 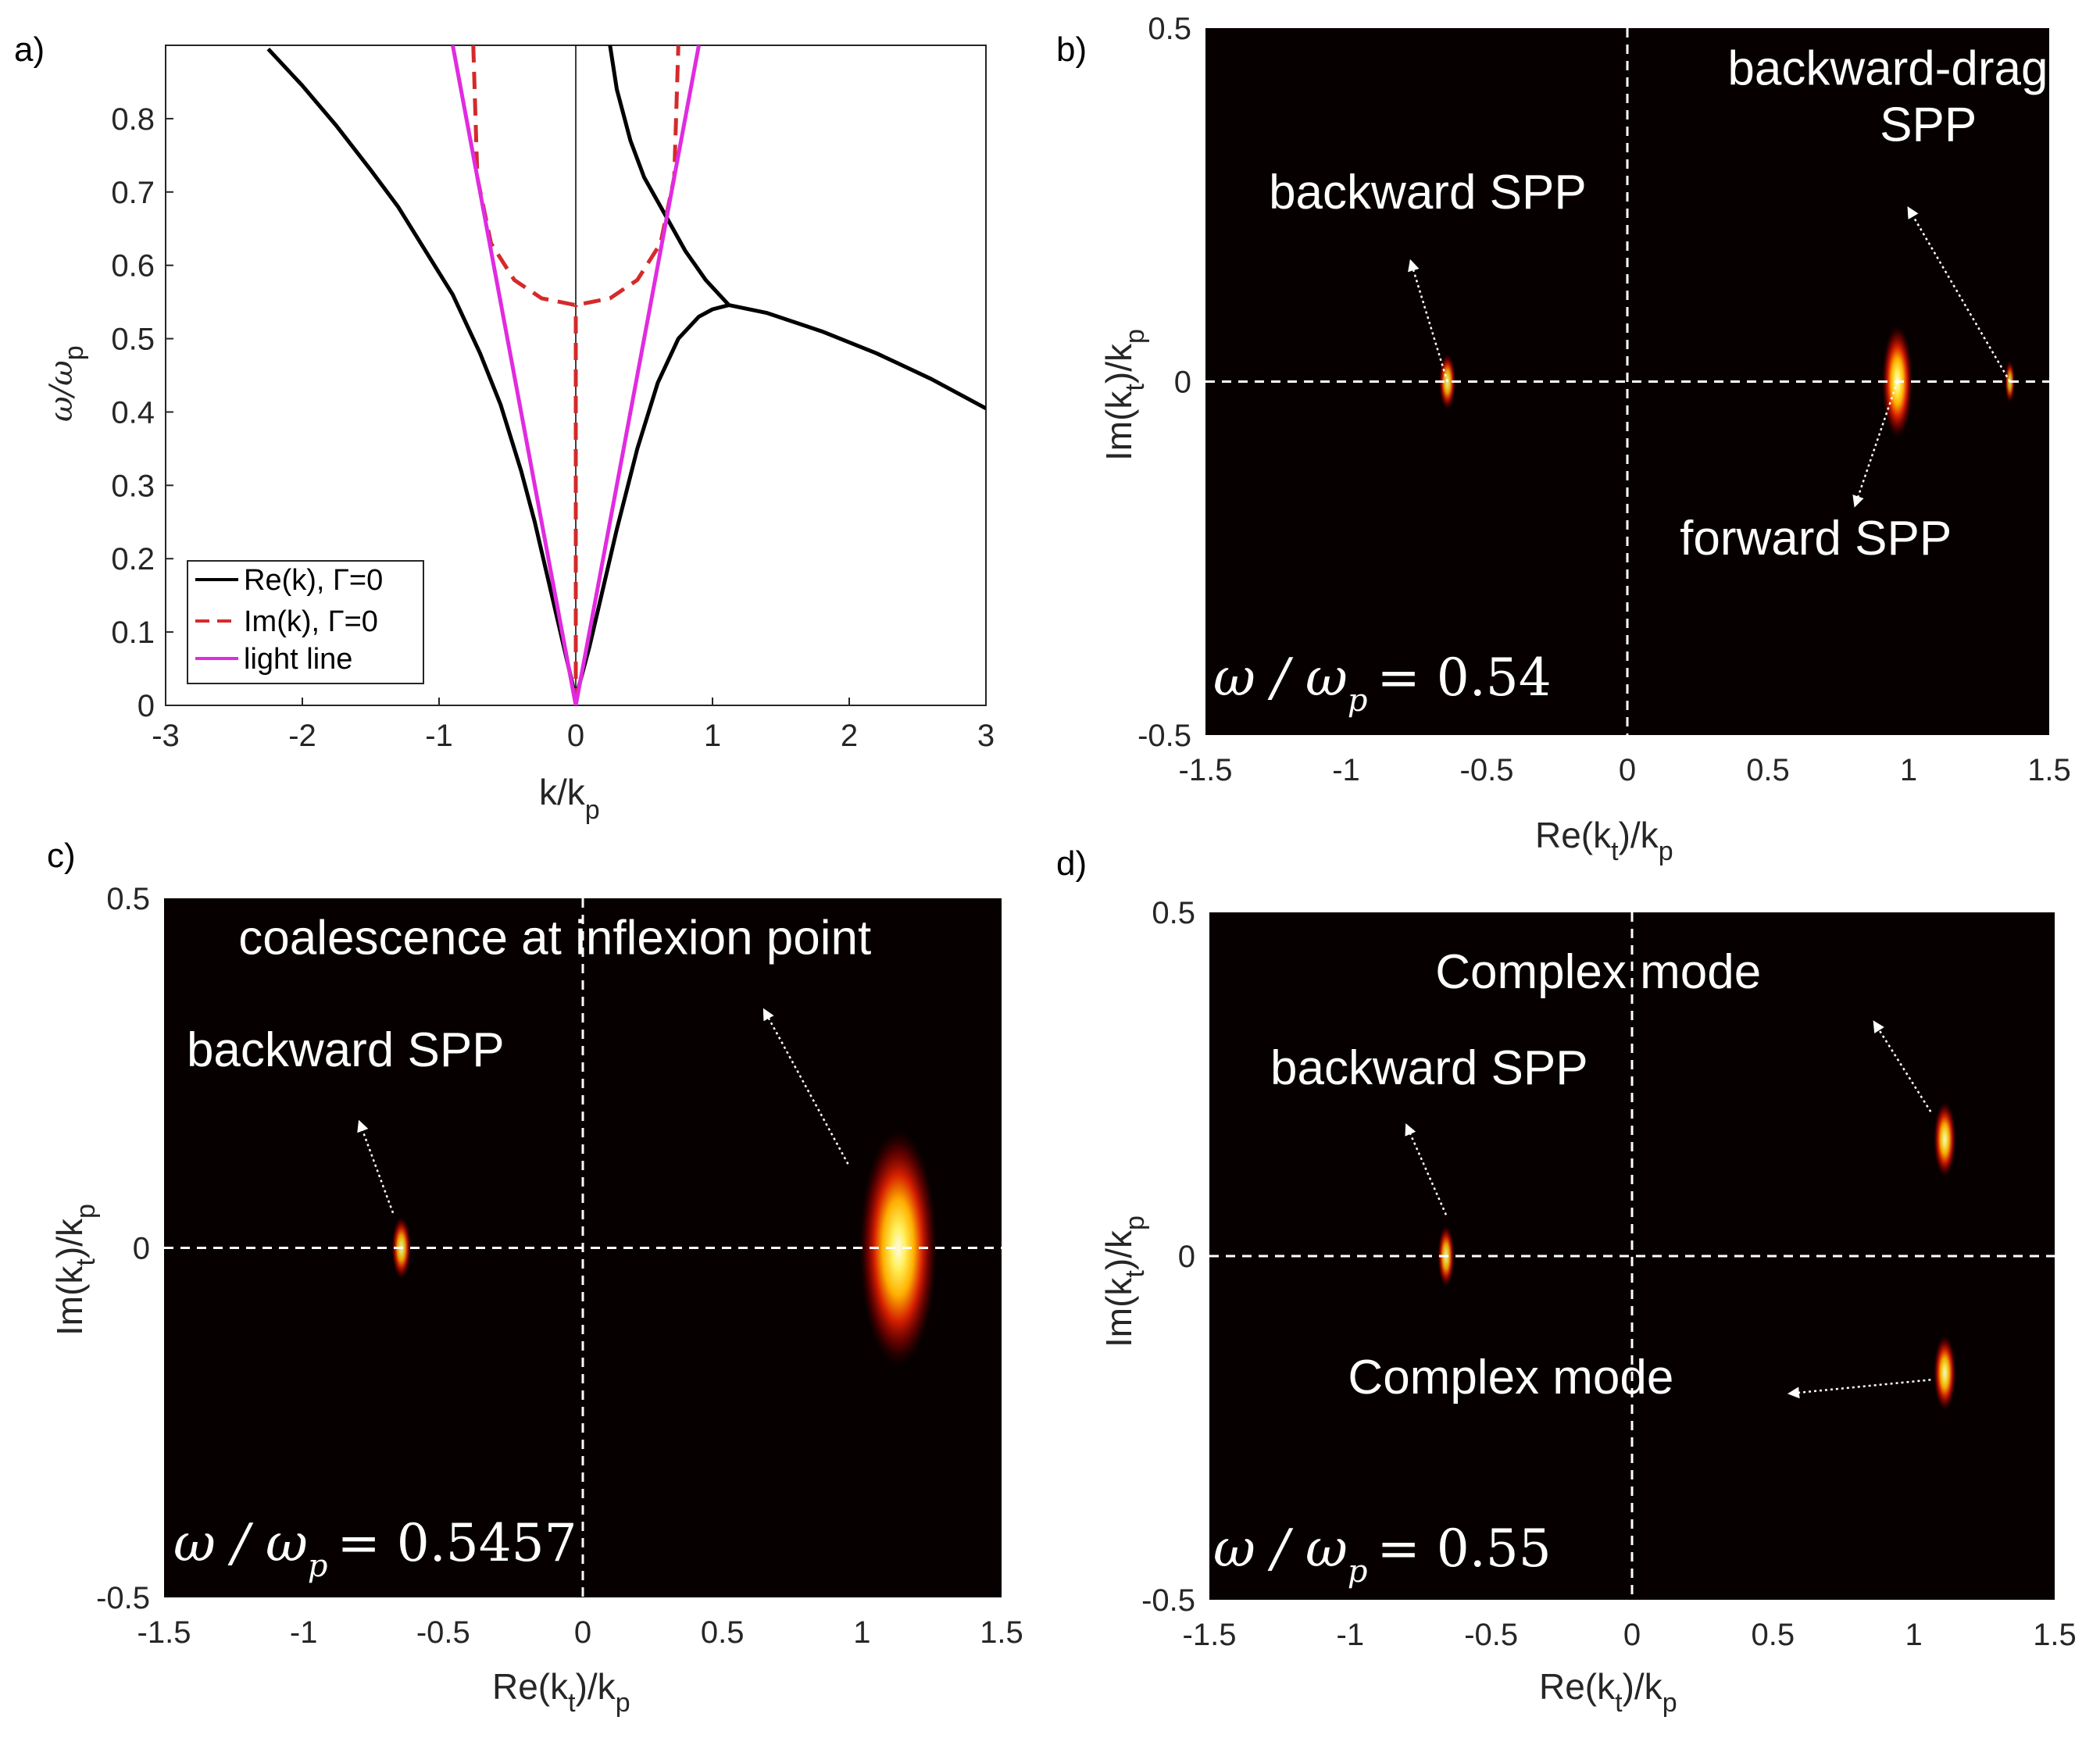 What do you see at coordinates (651, 501) in the screenshot?
I see `series-line-re-k-forward-lower` at bounding box center [651, 501].